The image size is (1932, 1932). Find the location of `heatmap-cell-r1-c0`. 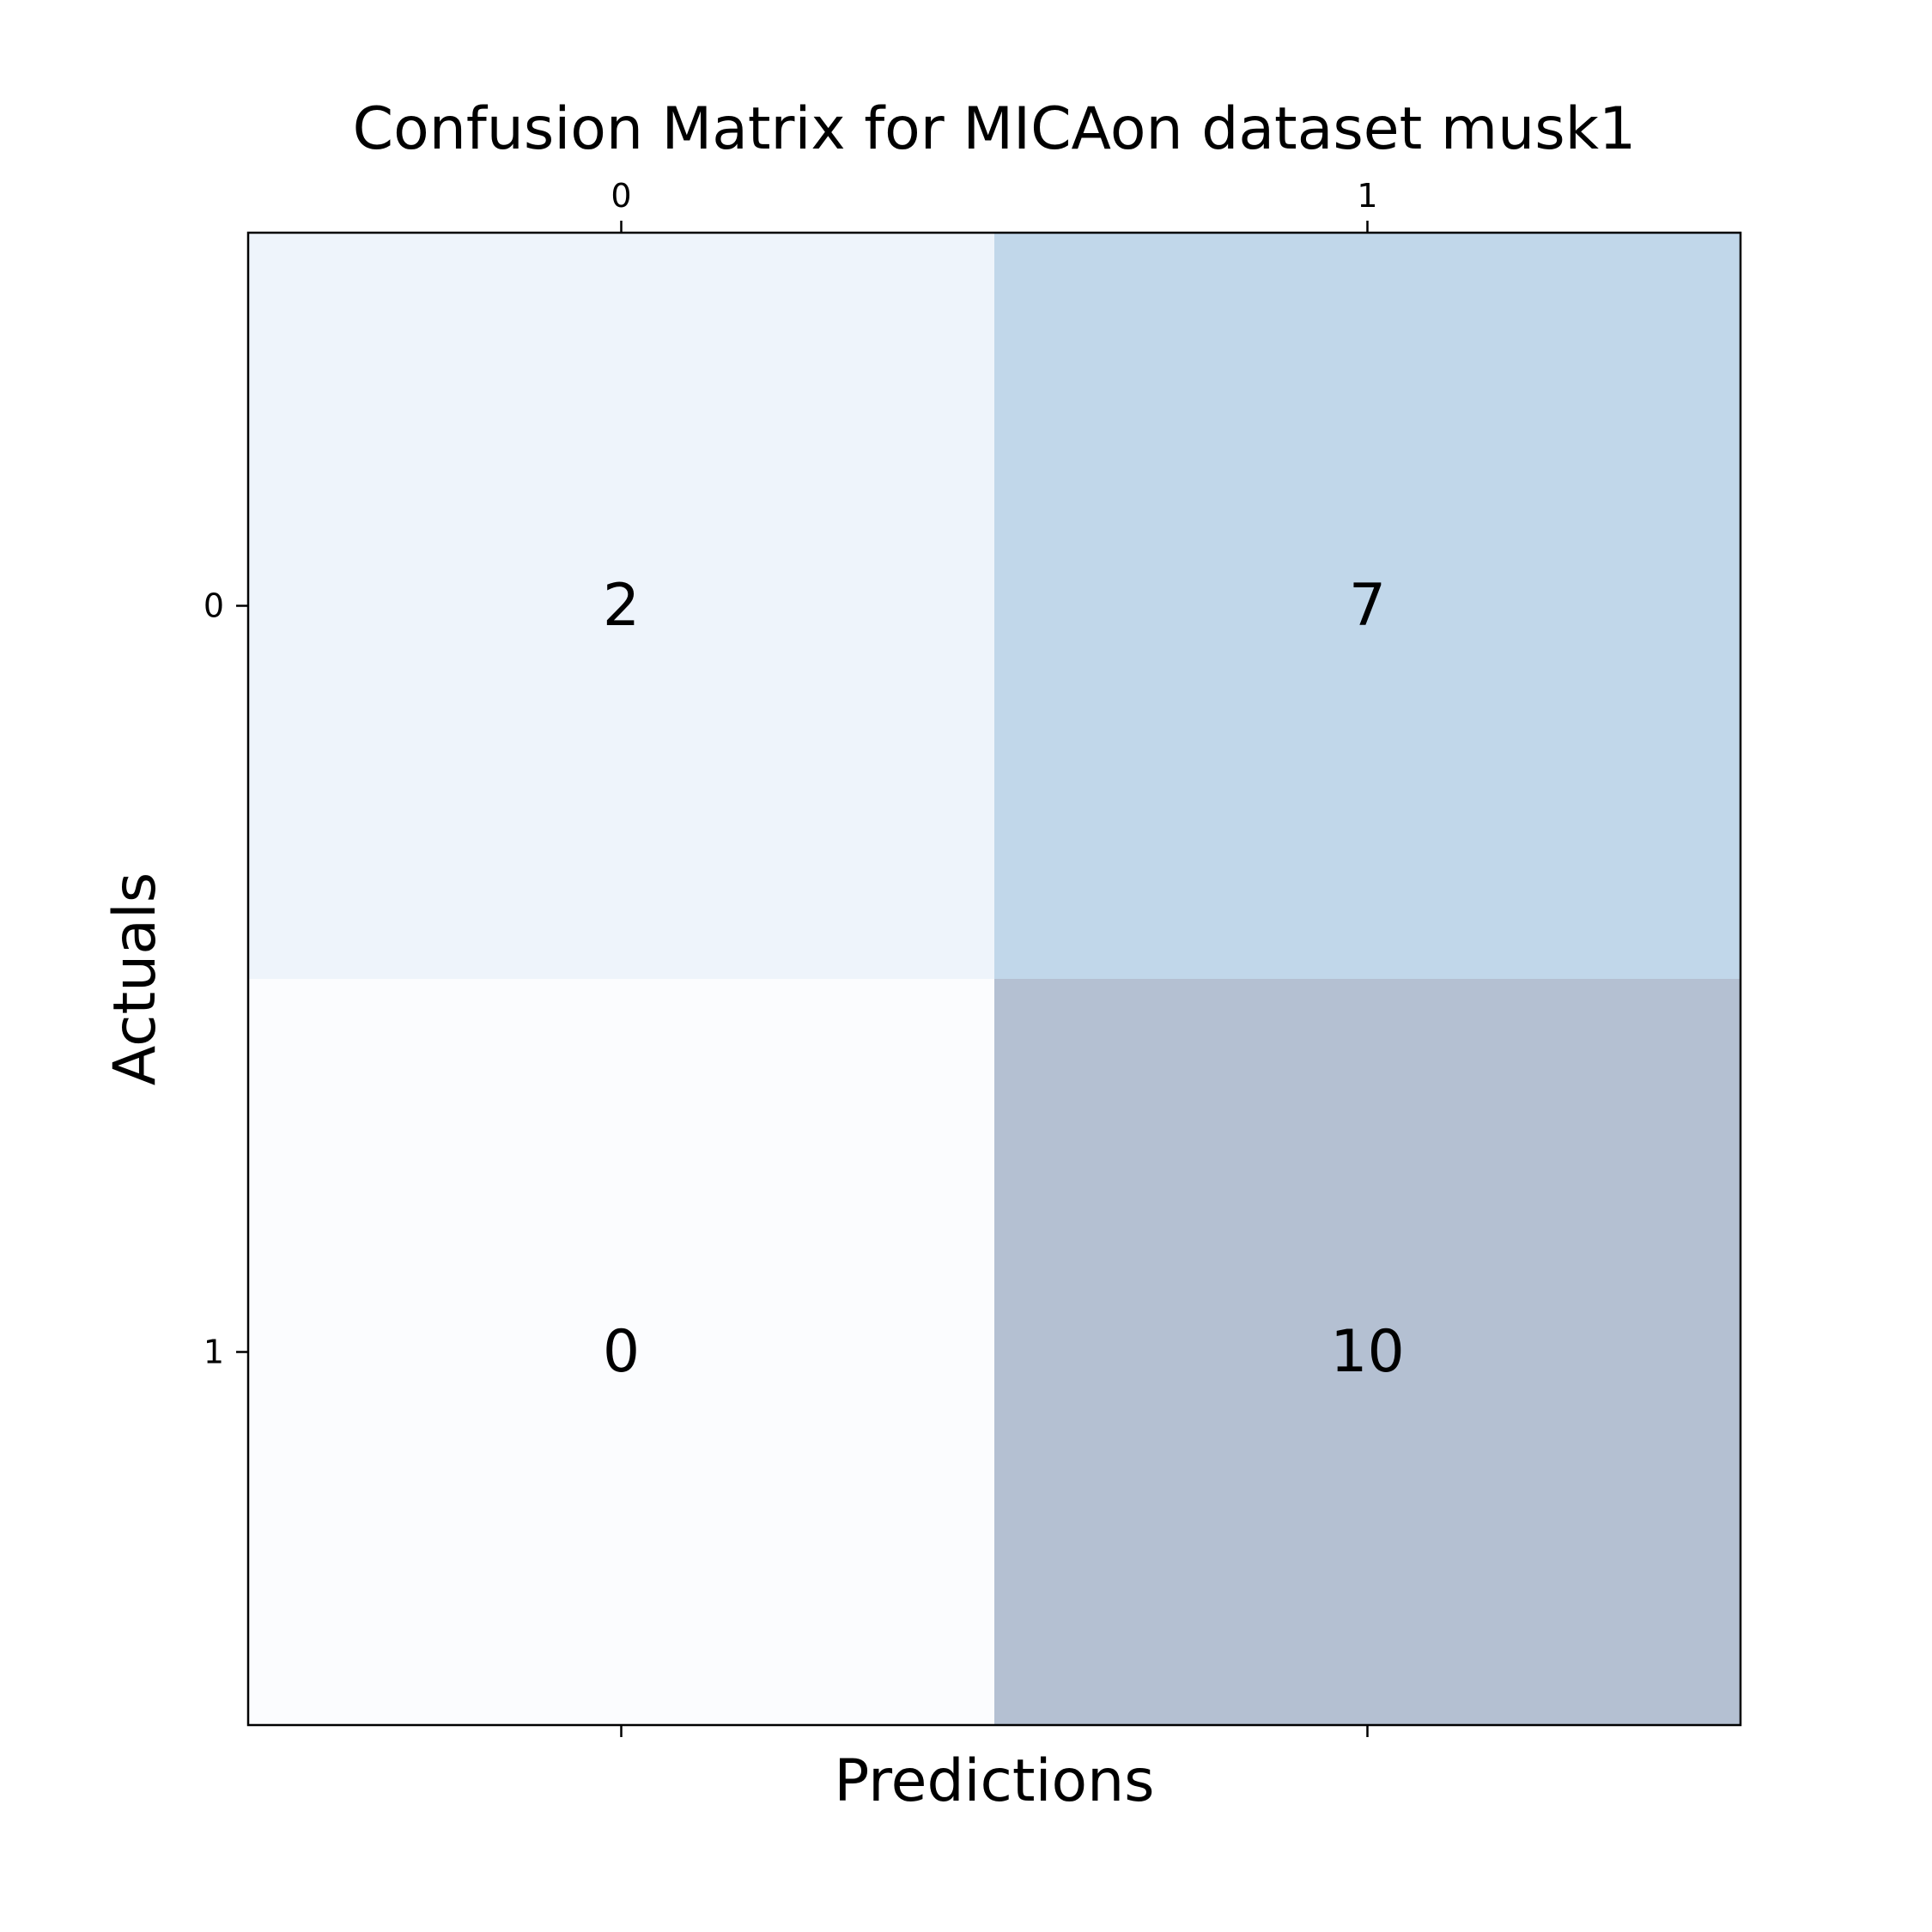

heatmap-cell-r1-c0 is located at coordinates (621, 1352).